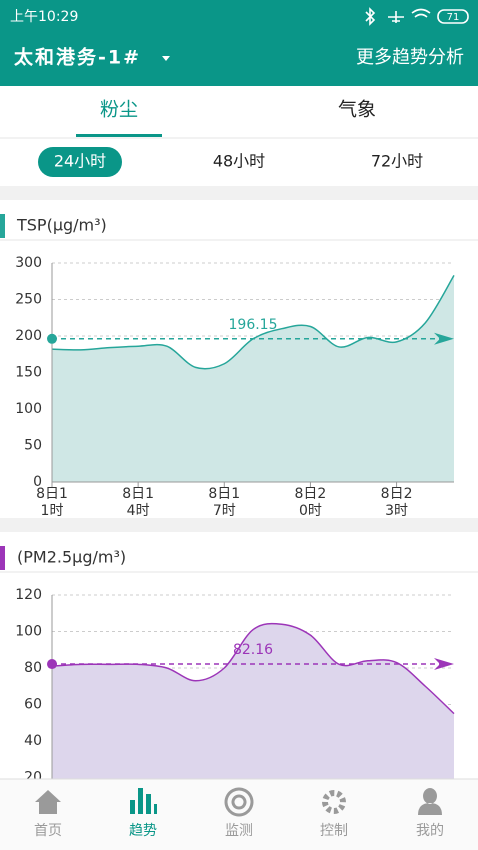 Image resolution: width=478 pixels, height=850 pixels. I want to click on icon-profile, so click(430, 801).